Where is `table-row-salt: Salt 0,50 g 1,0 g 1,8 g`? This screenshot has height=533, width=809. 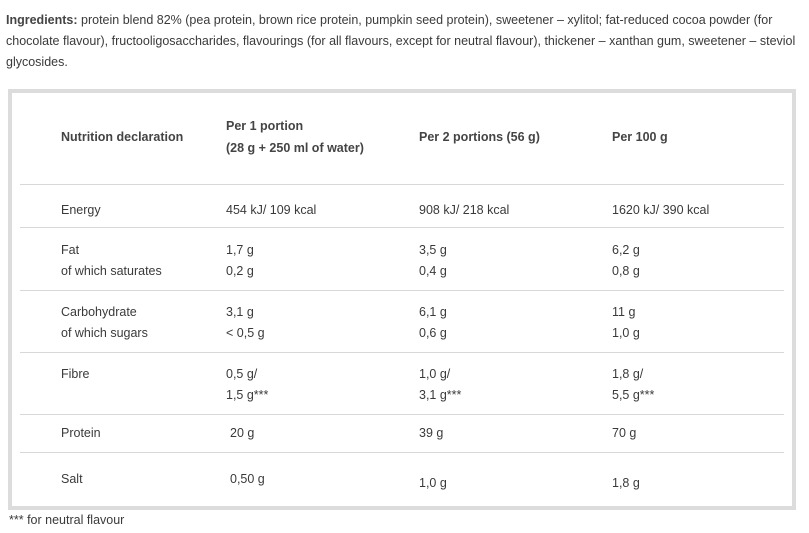 table-row-salt: Salt 0,50 g 1,0 g 1,8 g is located at coordinates (402, 479).